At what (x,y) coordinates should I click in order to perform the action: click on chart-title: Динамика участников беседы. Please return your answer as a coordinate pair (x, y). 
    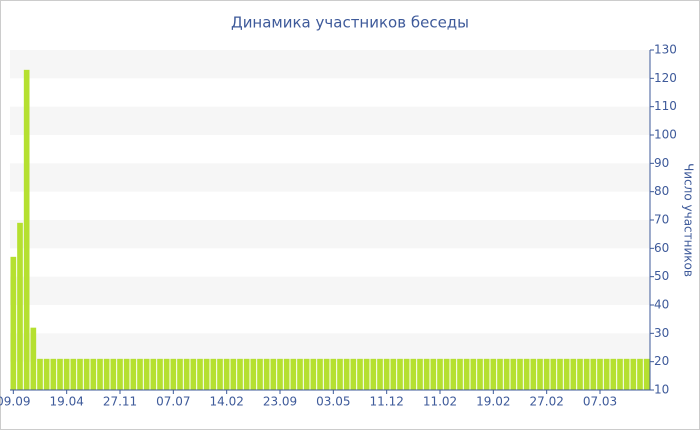
    Looking at the image, I should click on (350, 23).